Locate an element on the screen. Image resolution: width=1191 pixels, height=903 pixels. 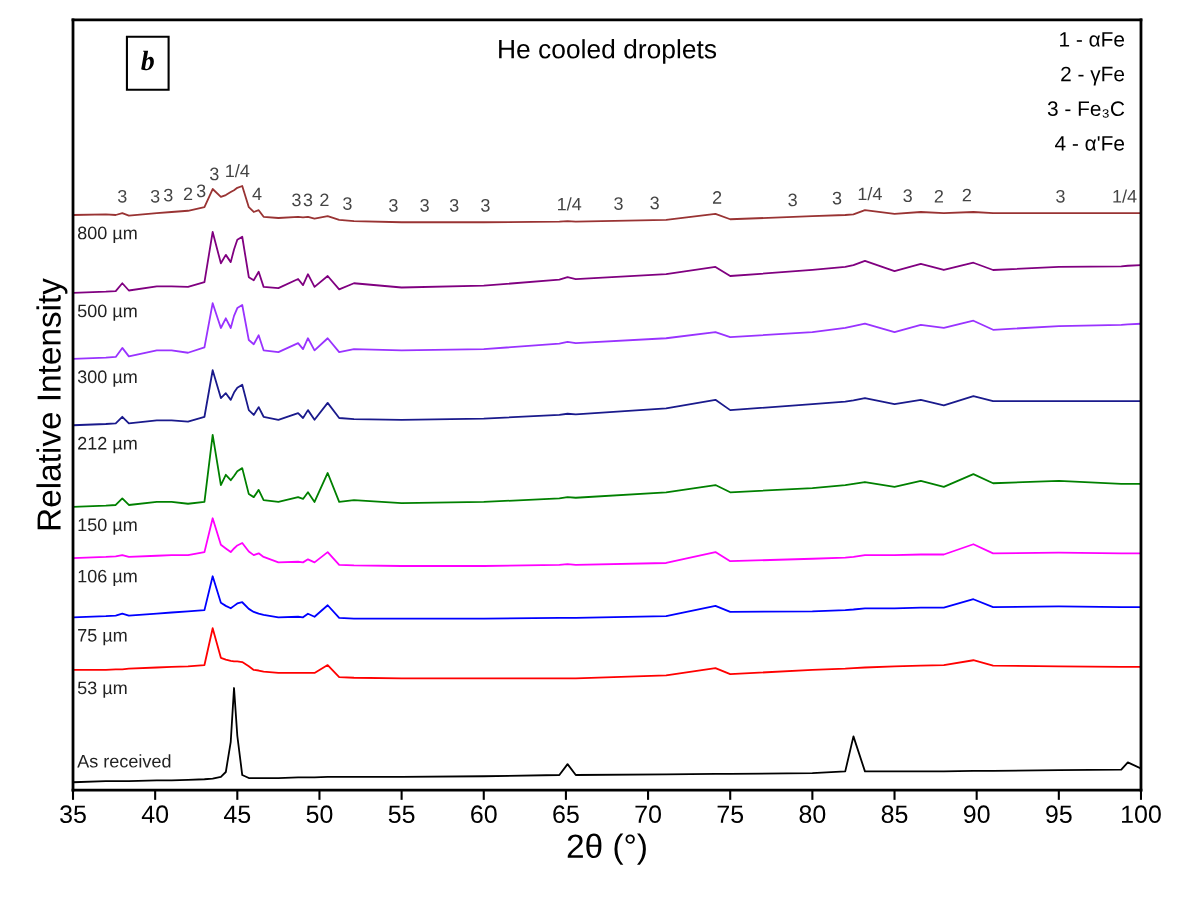
x-tick-label: 65 is located at coordinates (566, 814).